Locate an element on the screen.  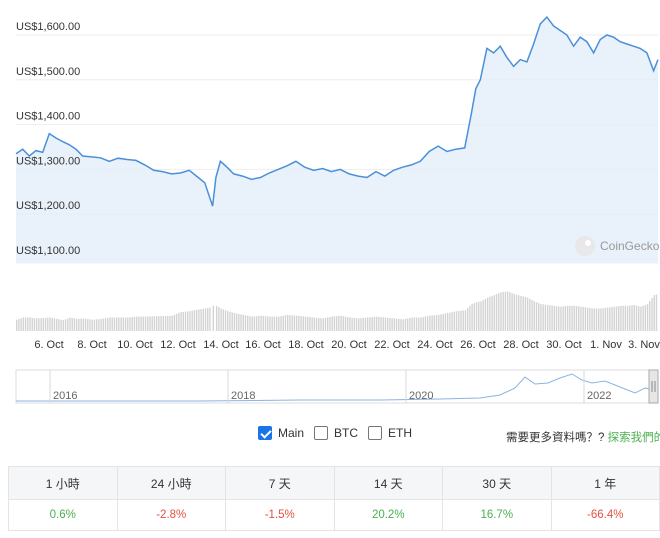
y-tick-label: US$1,400.00 is located at coordinates (48, 117).